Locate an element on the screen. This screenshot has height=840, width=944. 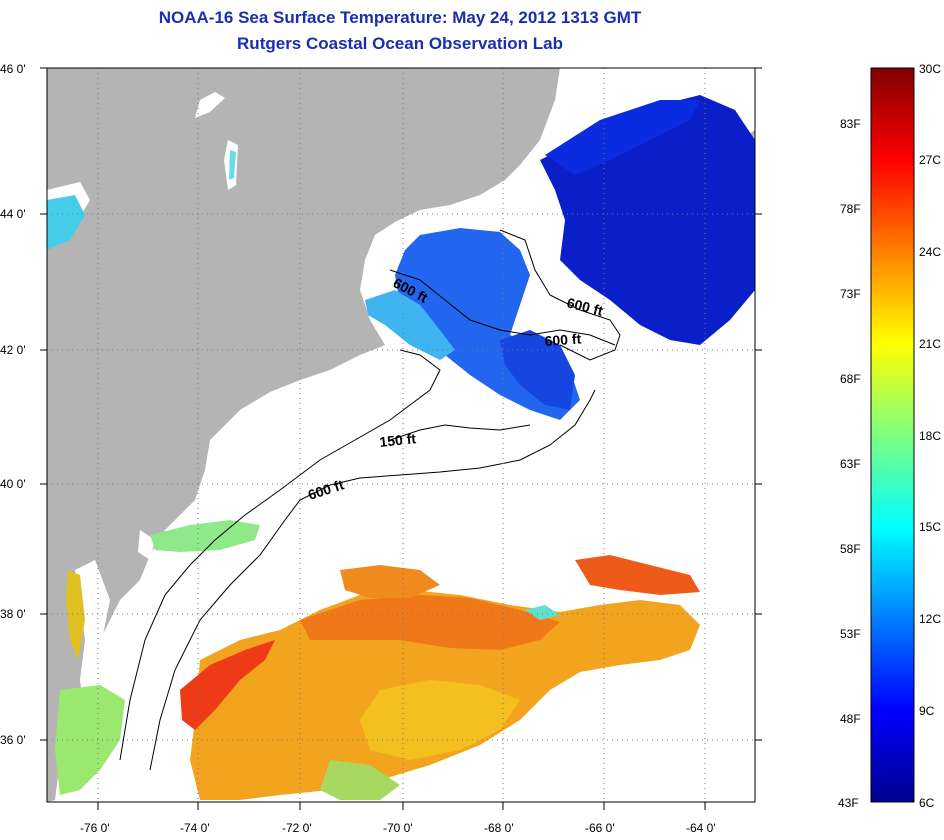
contour-label: 600 ft is located at coordinates (563, 339).